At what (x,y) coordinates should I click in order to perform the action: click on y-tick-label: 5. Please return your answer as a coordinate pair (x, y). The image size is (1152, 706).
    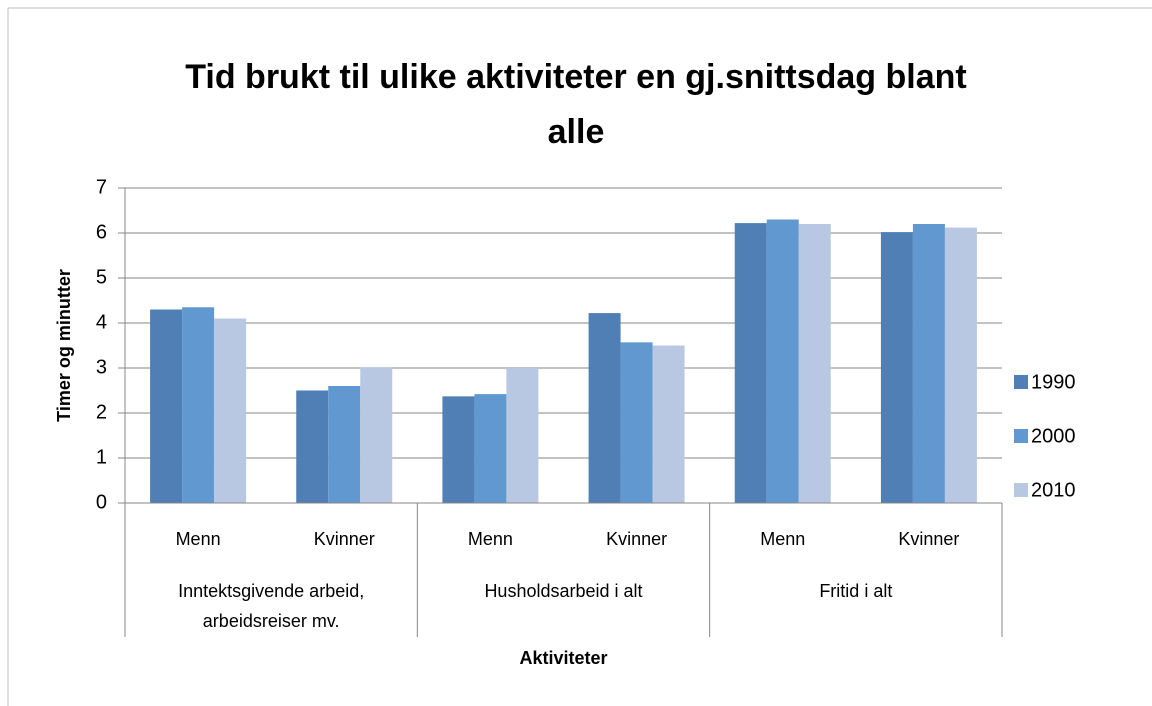
    Looking at the image, I should click on (101, 277).